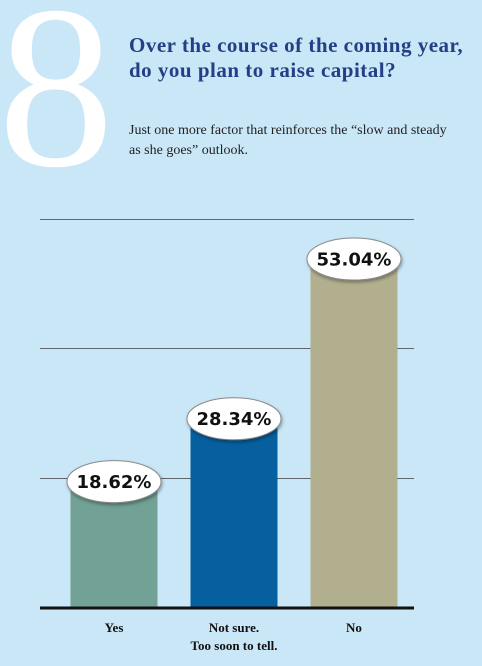 This screenshot has width=482, height=666. Describe the element at coordinates (234, 627) in the screenshot. I see `category-label-line: Not sure.` at that location.